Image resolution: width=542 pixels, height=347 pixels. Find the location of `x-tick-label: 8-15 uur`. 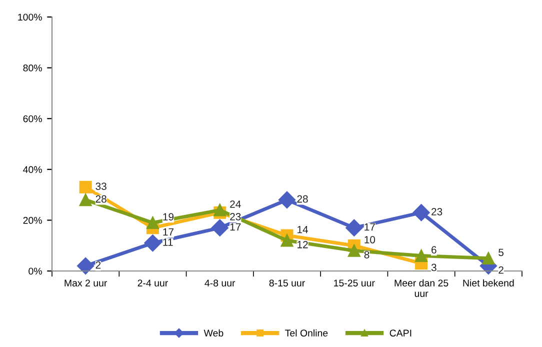

x-tick-label: 8-15 uur is located at coordinates (287, 283).